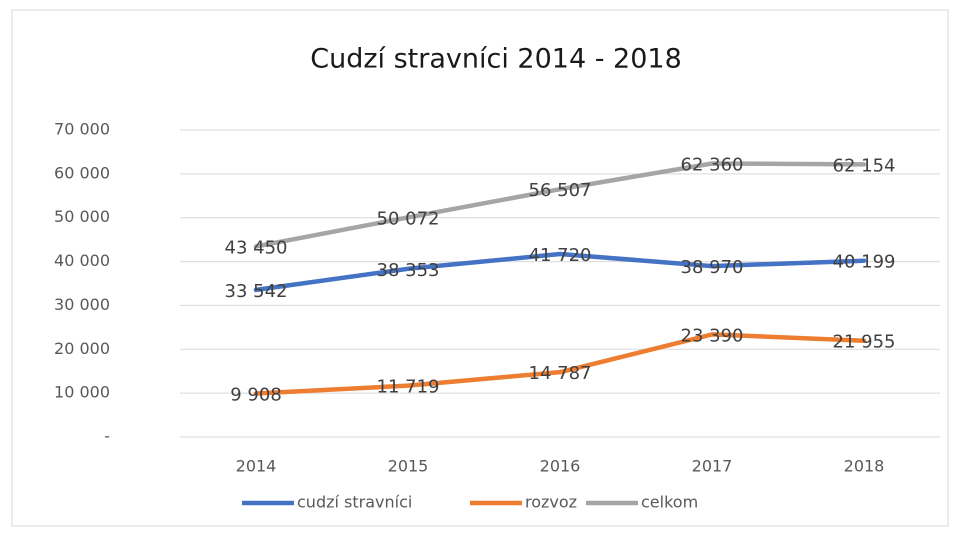 The image size is (959, 534). What do you see at coordinates (496, 59) in the screenshot?
I see `chart-title: Cudzí stravníci 2014 - 2018` at bounding box center [496, 59].